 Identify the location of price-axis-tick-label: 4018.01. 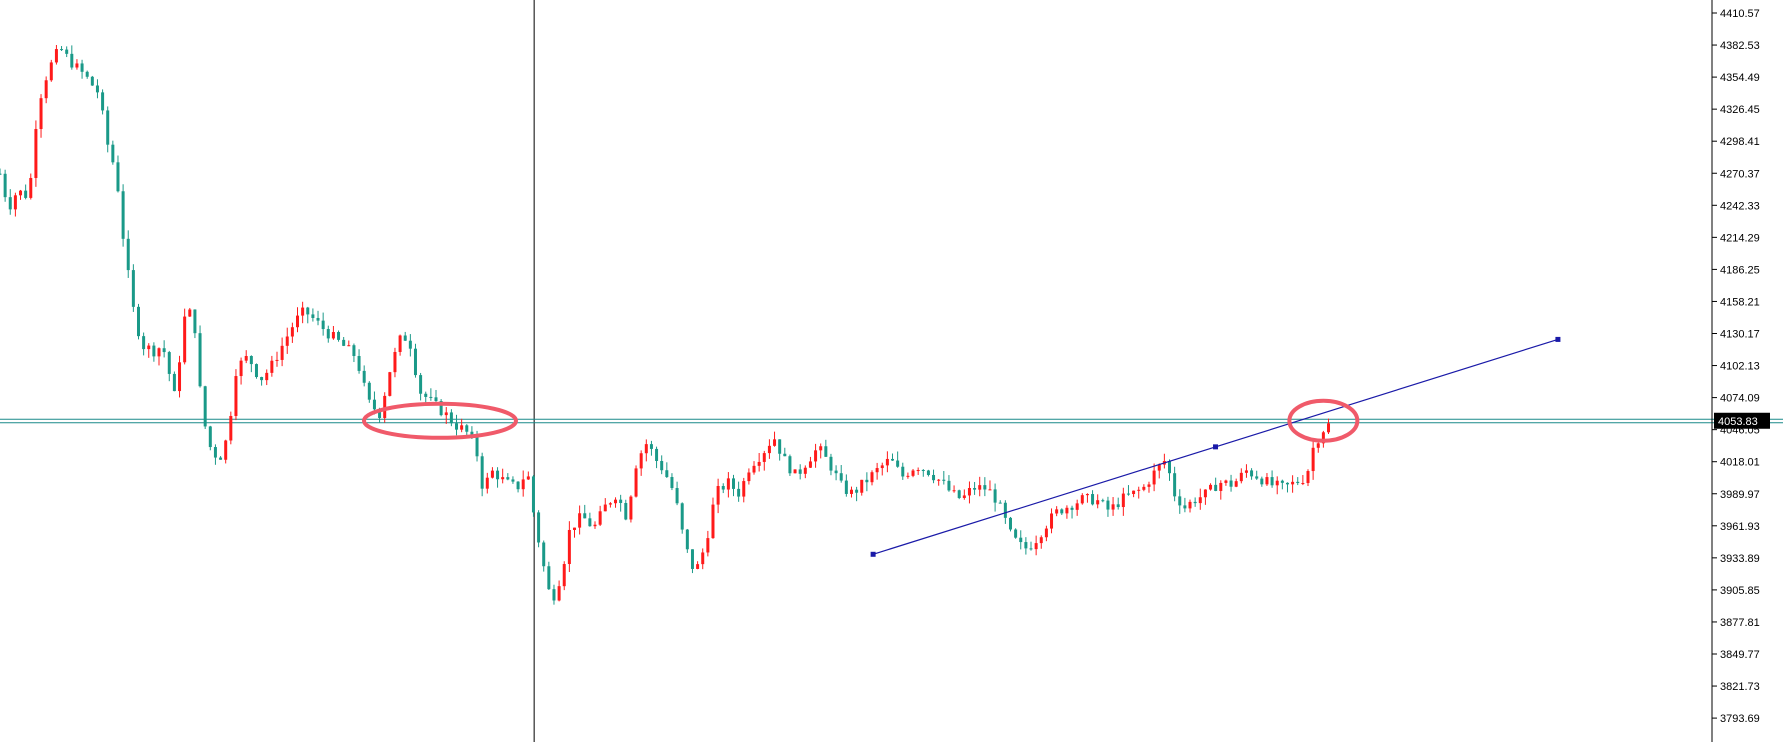
(1740, 463).